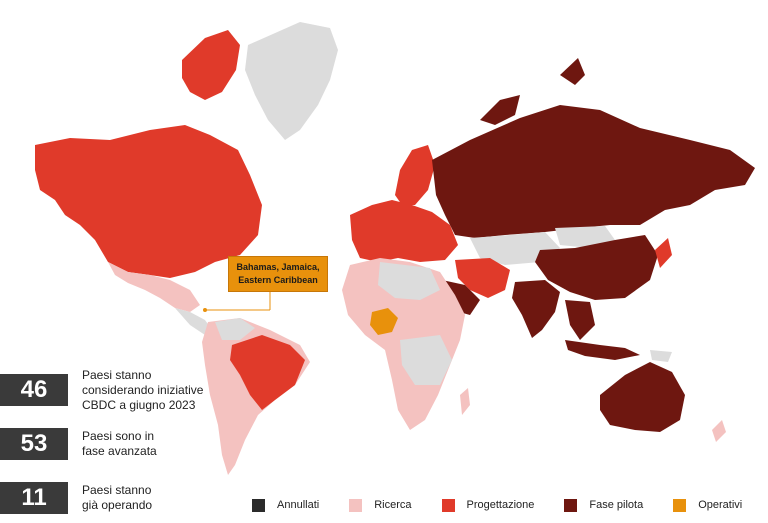 This screenshot has height=523, width=768. I want to click on caribbean-marker, so click(205, 310).